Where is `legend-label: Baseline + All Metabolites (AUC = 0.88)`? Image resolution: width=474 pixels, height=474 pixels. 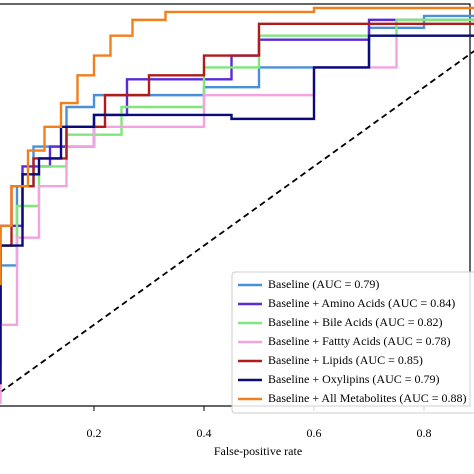 legend-label: Baseline + All Metabolites (AUC = 0.88) is located at coordinates (367, 398).